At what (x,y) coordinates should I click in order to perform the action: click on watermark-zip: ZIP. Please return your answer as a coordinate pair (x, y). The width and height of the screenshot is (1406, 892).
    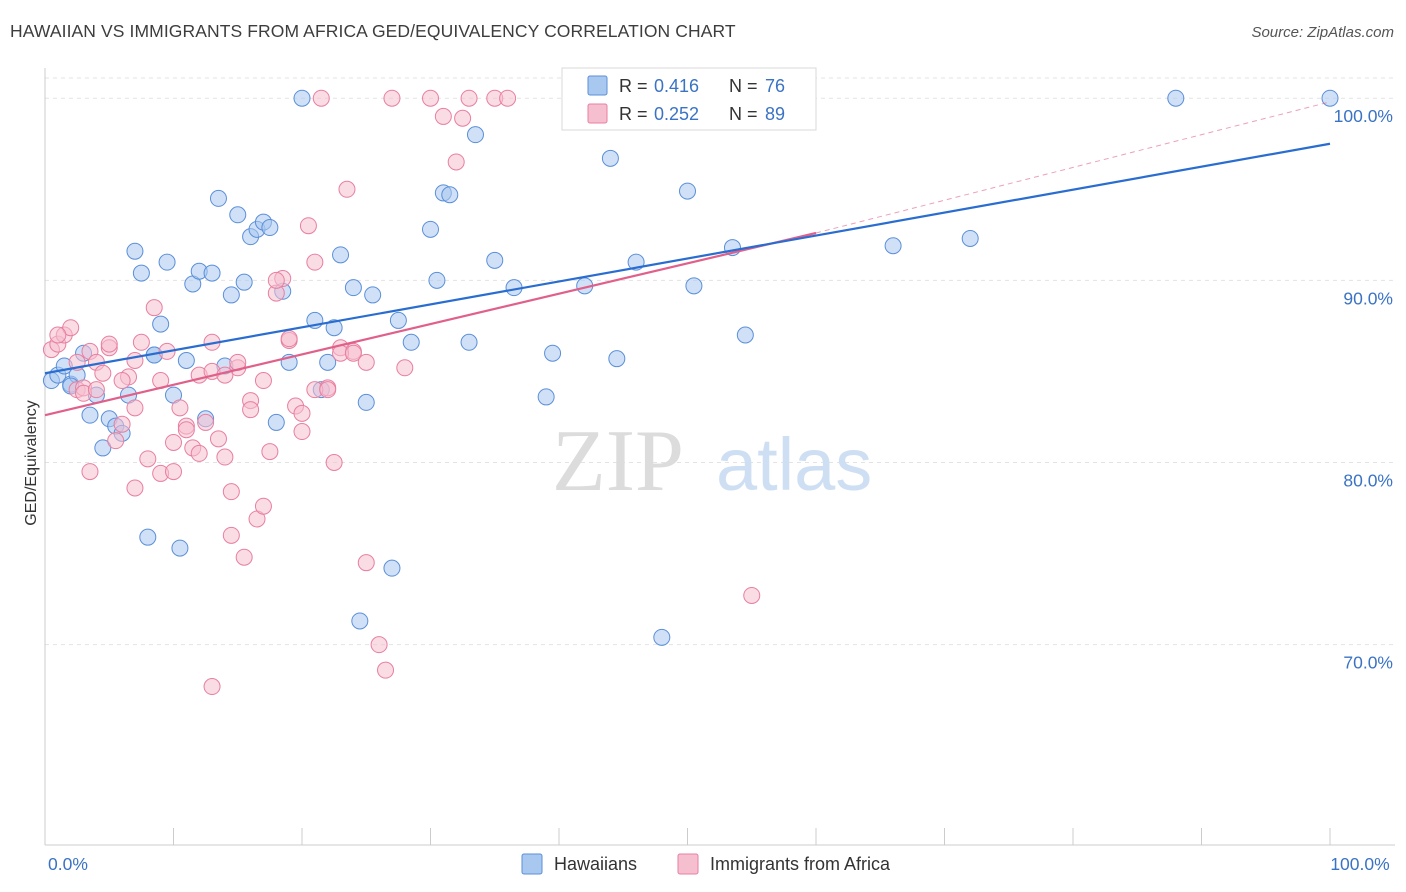
    Looking at the image, I should click on (618, 461).